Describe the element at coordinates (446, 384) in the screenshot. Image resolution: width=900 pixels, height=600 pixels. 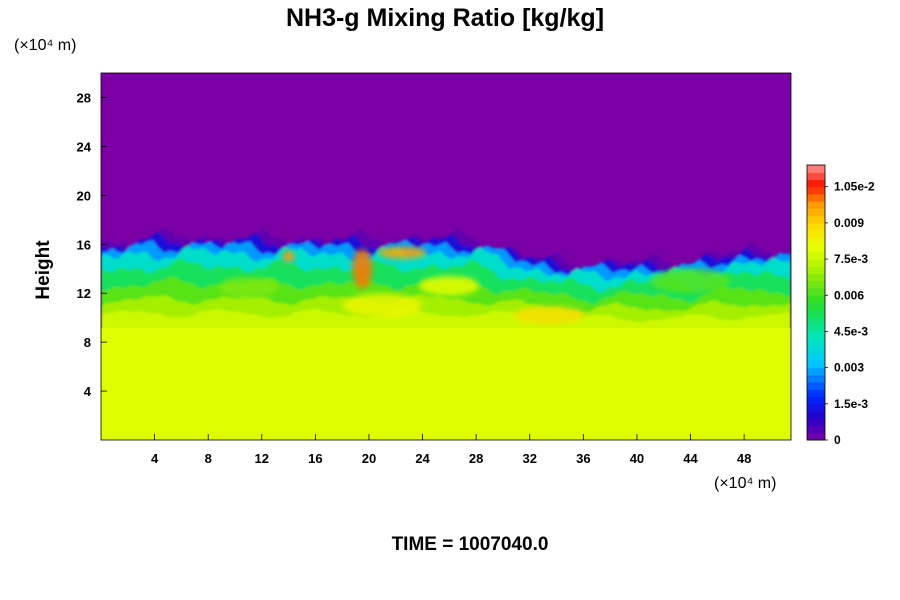
I see `lower-layer` at that location.